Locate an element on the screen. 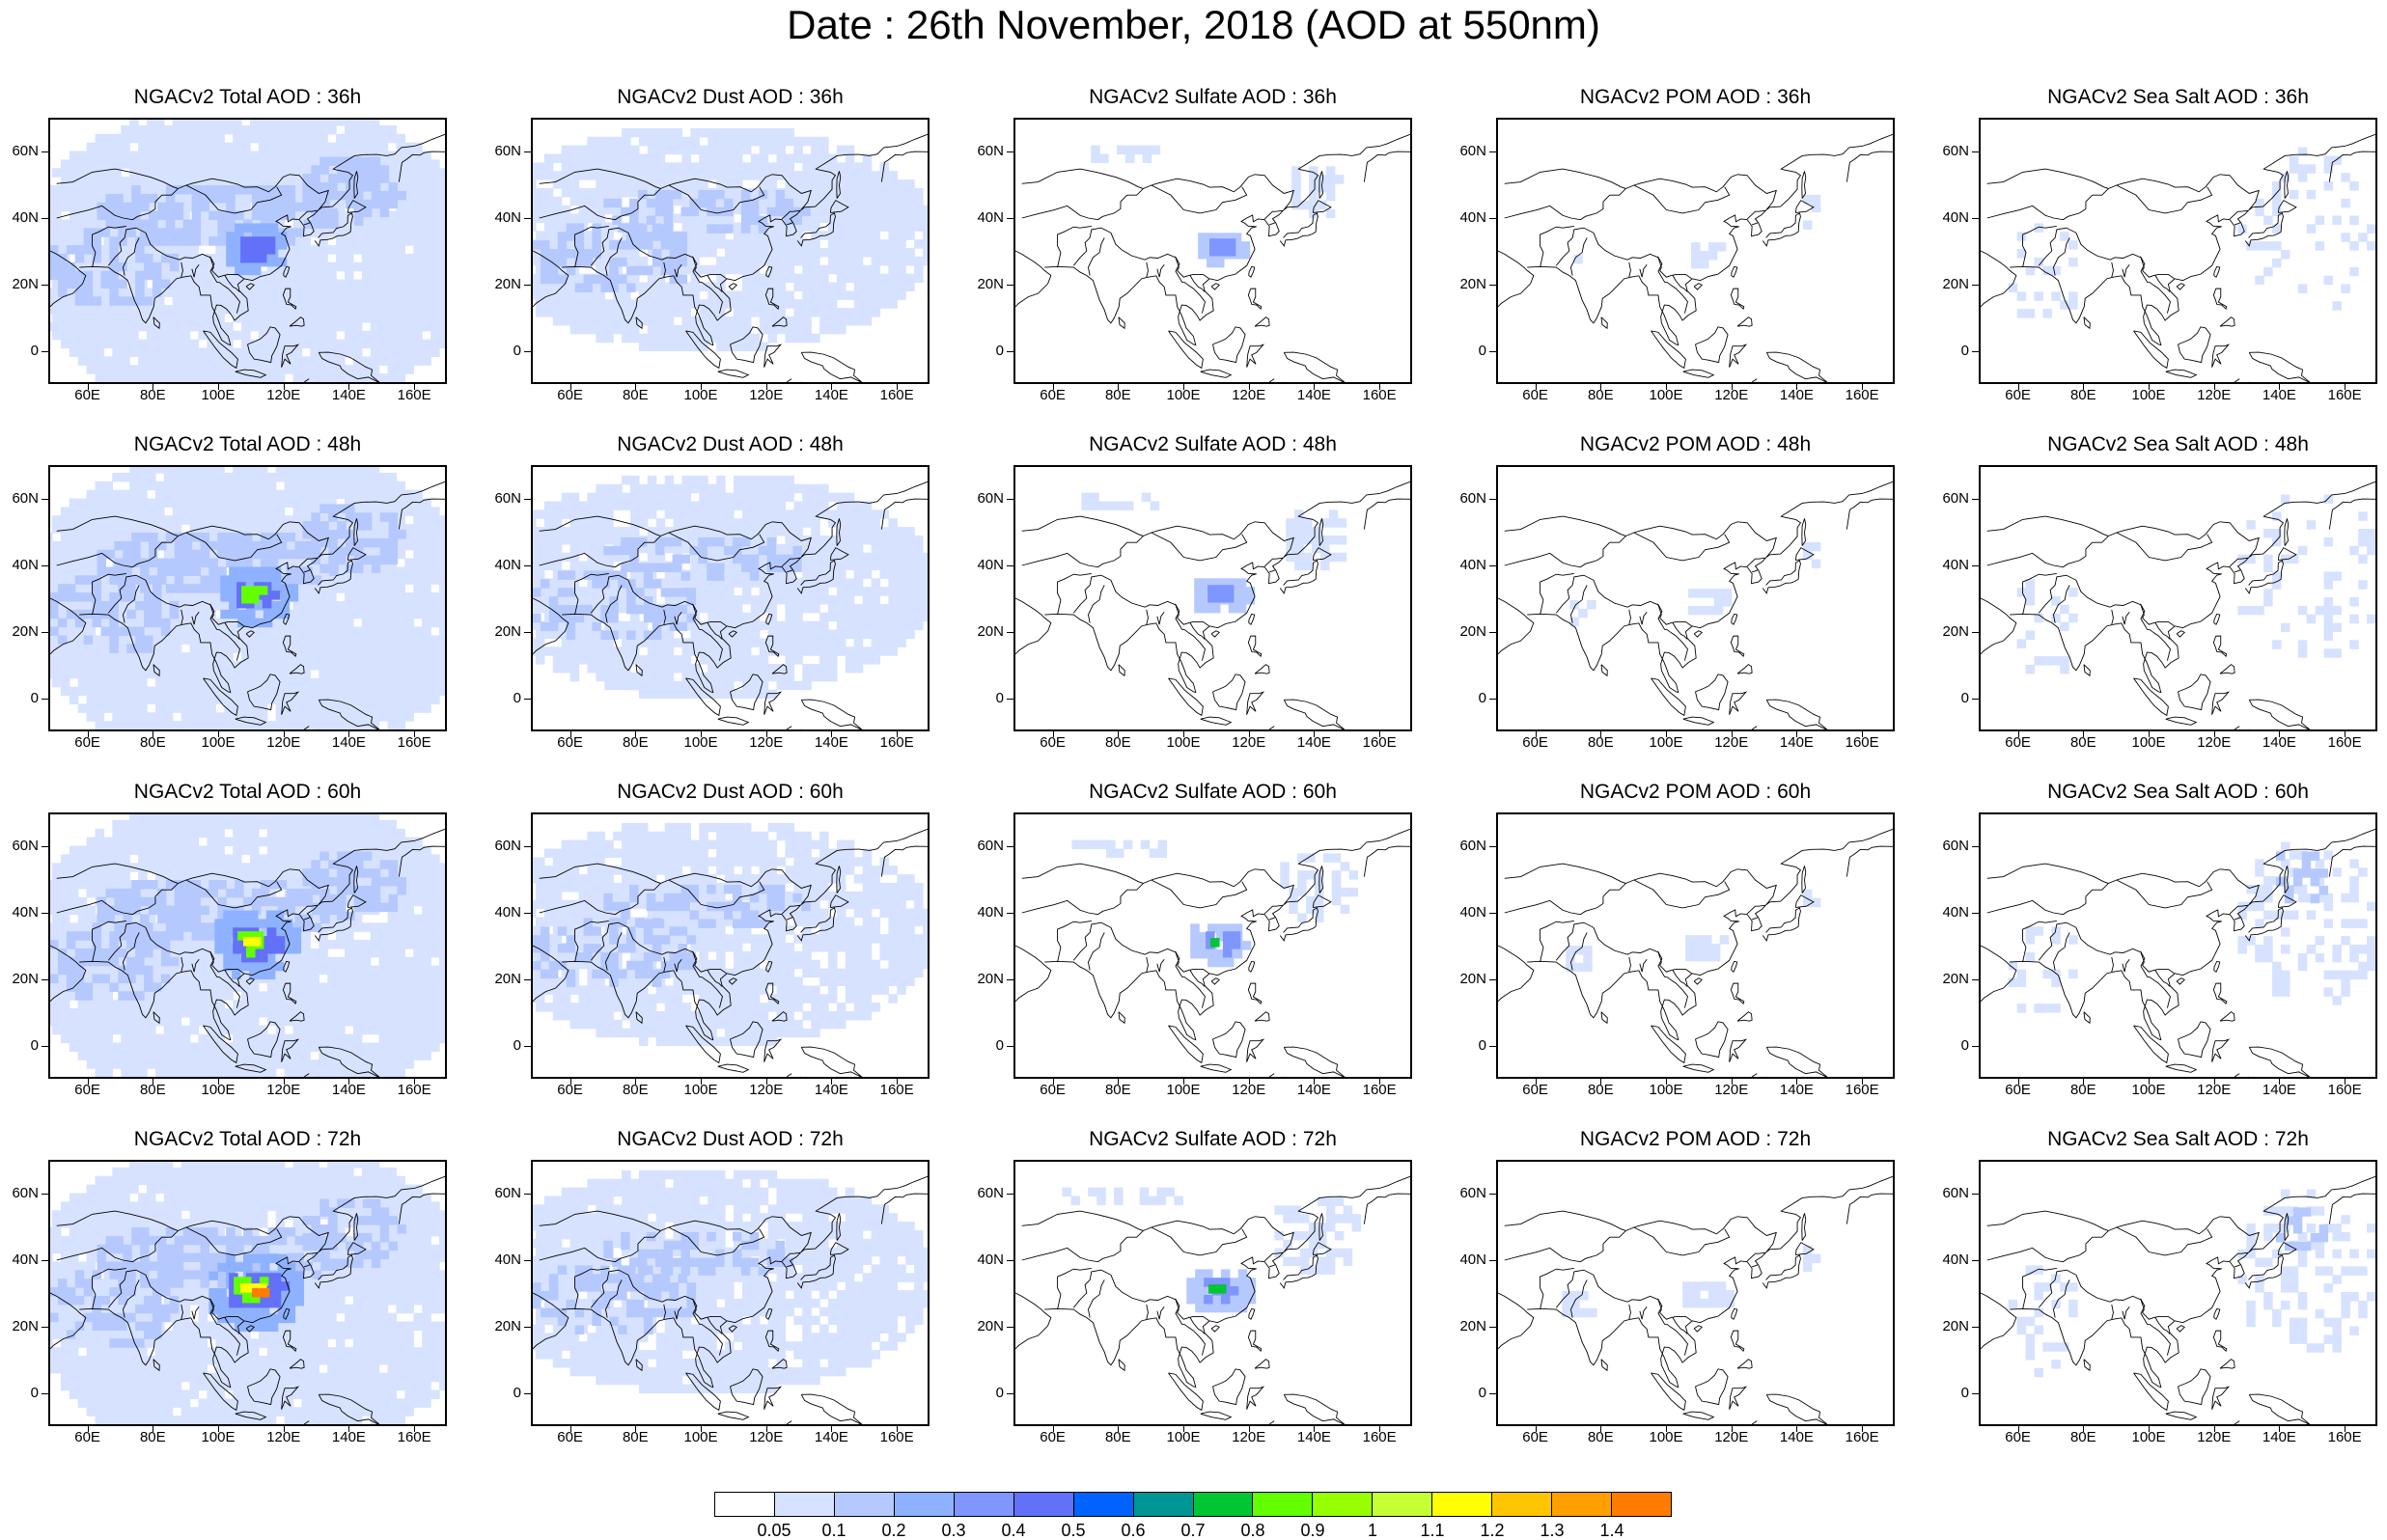 The width and height of the screenshot is (2387, 1540). panel-title: NGACv2 Total AOD : 60h is located at coordinates (247, 792).